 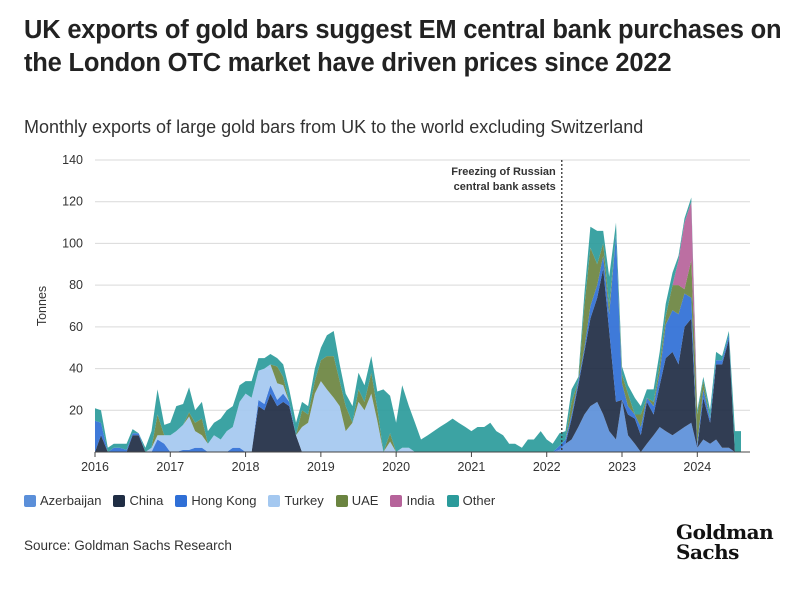 I want to click on legend-swatch-china, so click(x=119, y=500).